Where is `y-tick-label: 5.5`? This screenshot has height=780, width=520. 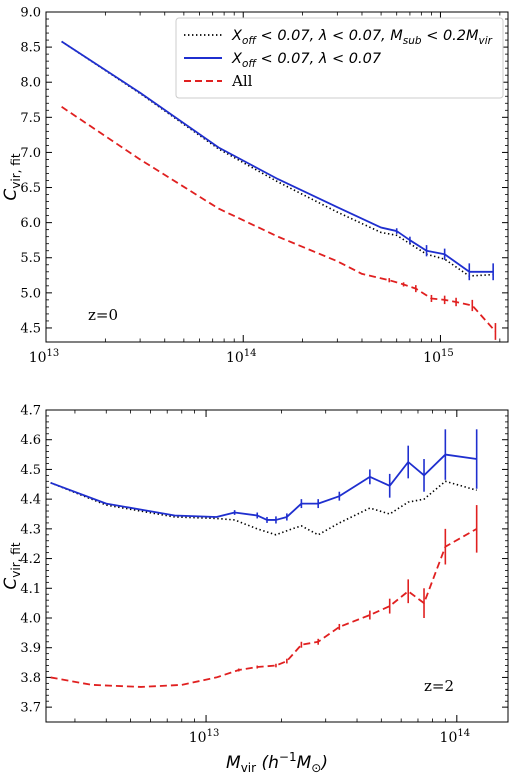 y-tick-label: 5.5 is located at coordinates (30, 258).